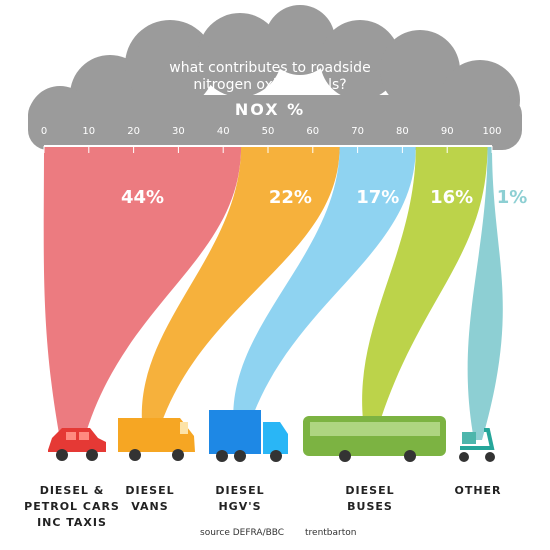  What do you see at coordinates (270, 109) in the screenshot?
I see `subtitle: NOX %` at bounding box center [270, 109].